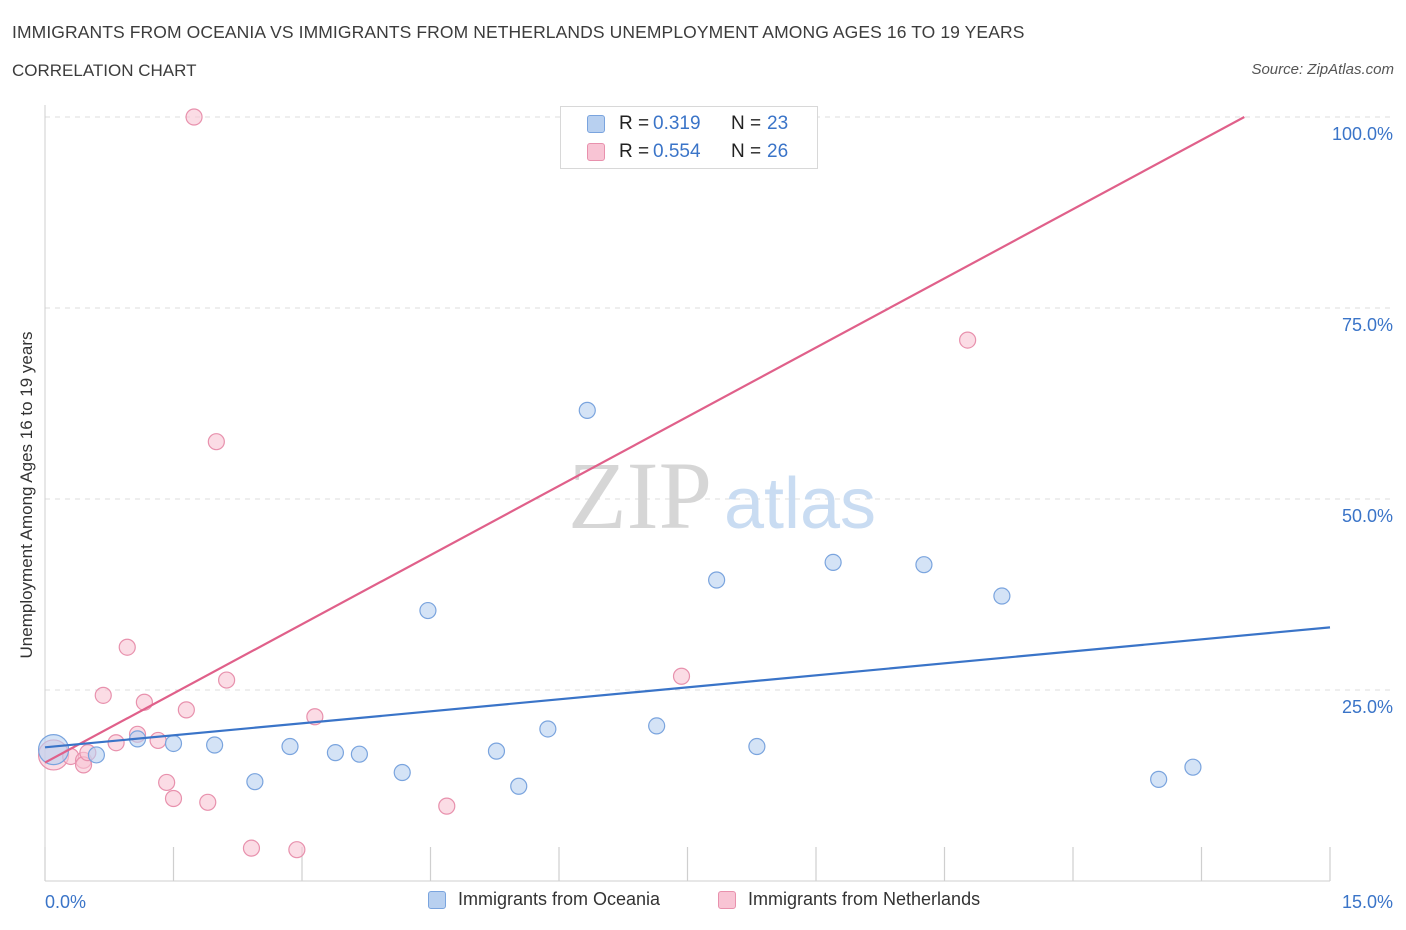 The image size is (1406, 930). Describe the element at coordinates (1367, 707) in the screenshot. I see `y-tick-label: 25.0%` at that location.